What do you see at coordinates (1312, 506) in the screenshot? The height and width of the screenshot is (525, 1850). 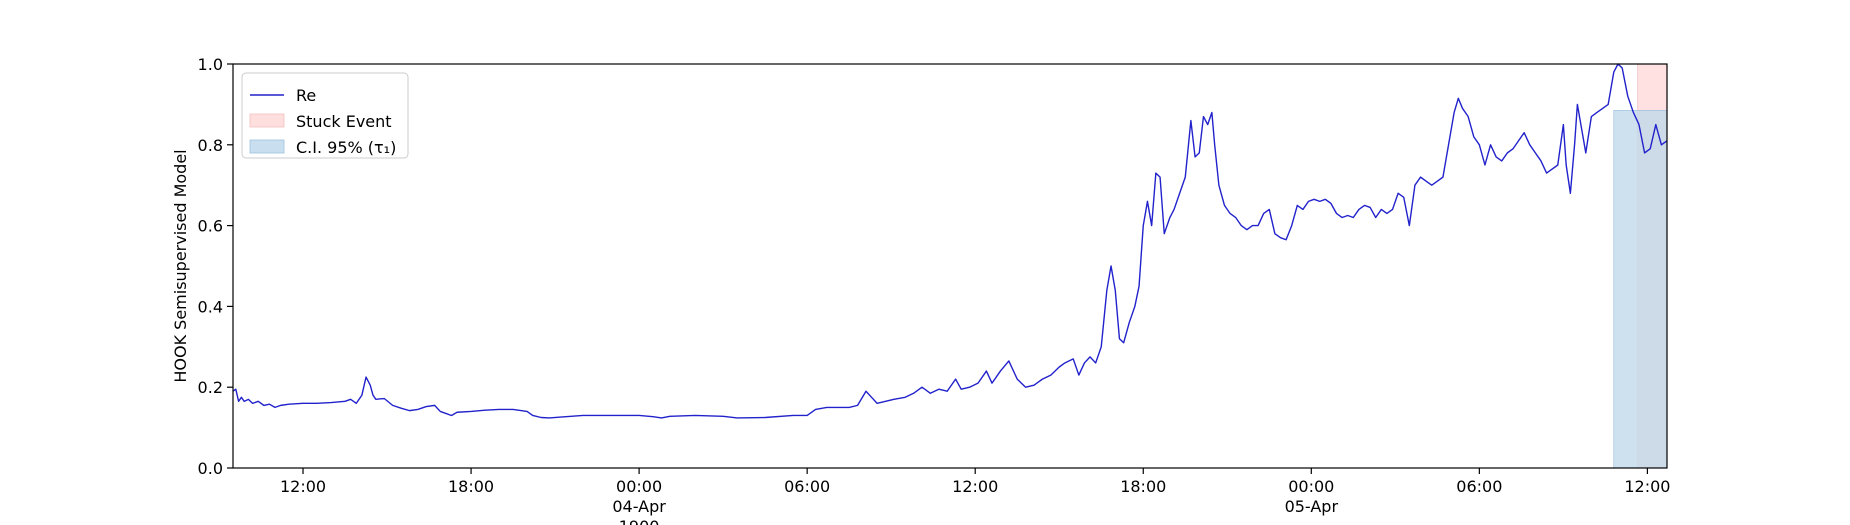 I see `x-tick-label: 05-Apr` at bounding box center [1312, 506].